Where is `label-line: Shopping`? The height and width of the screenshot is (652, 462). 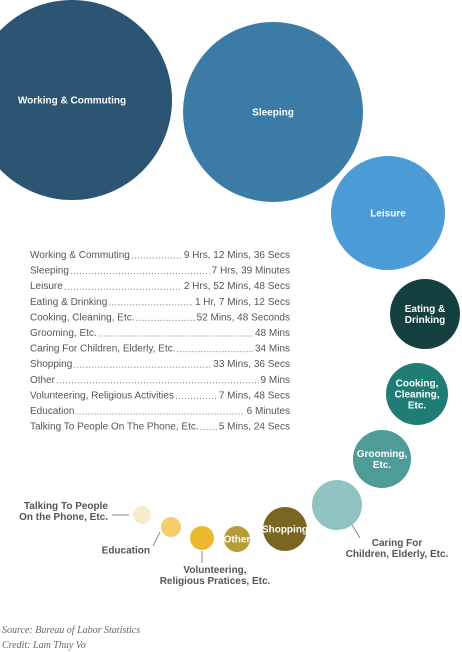 label-line: Shopping is located at coordinates (285, 530).